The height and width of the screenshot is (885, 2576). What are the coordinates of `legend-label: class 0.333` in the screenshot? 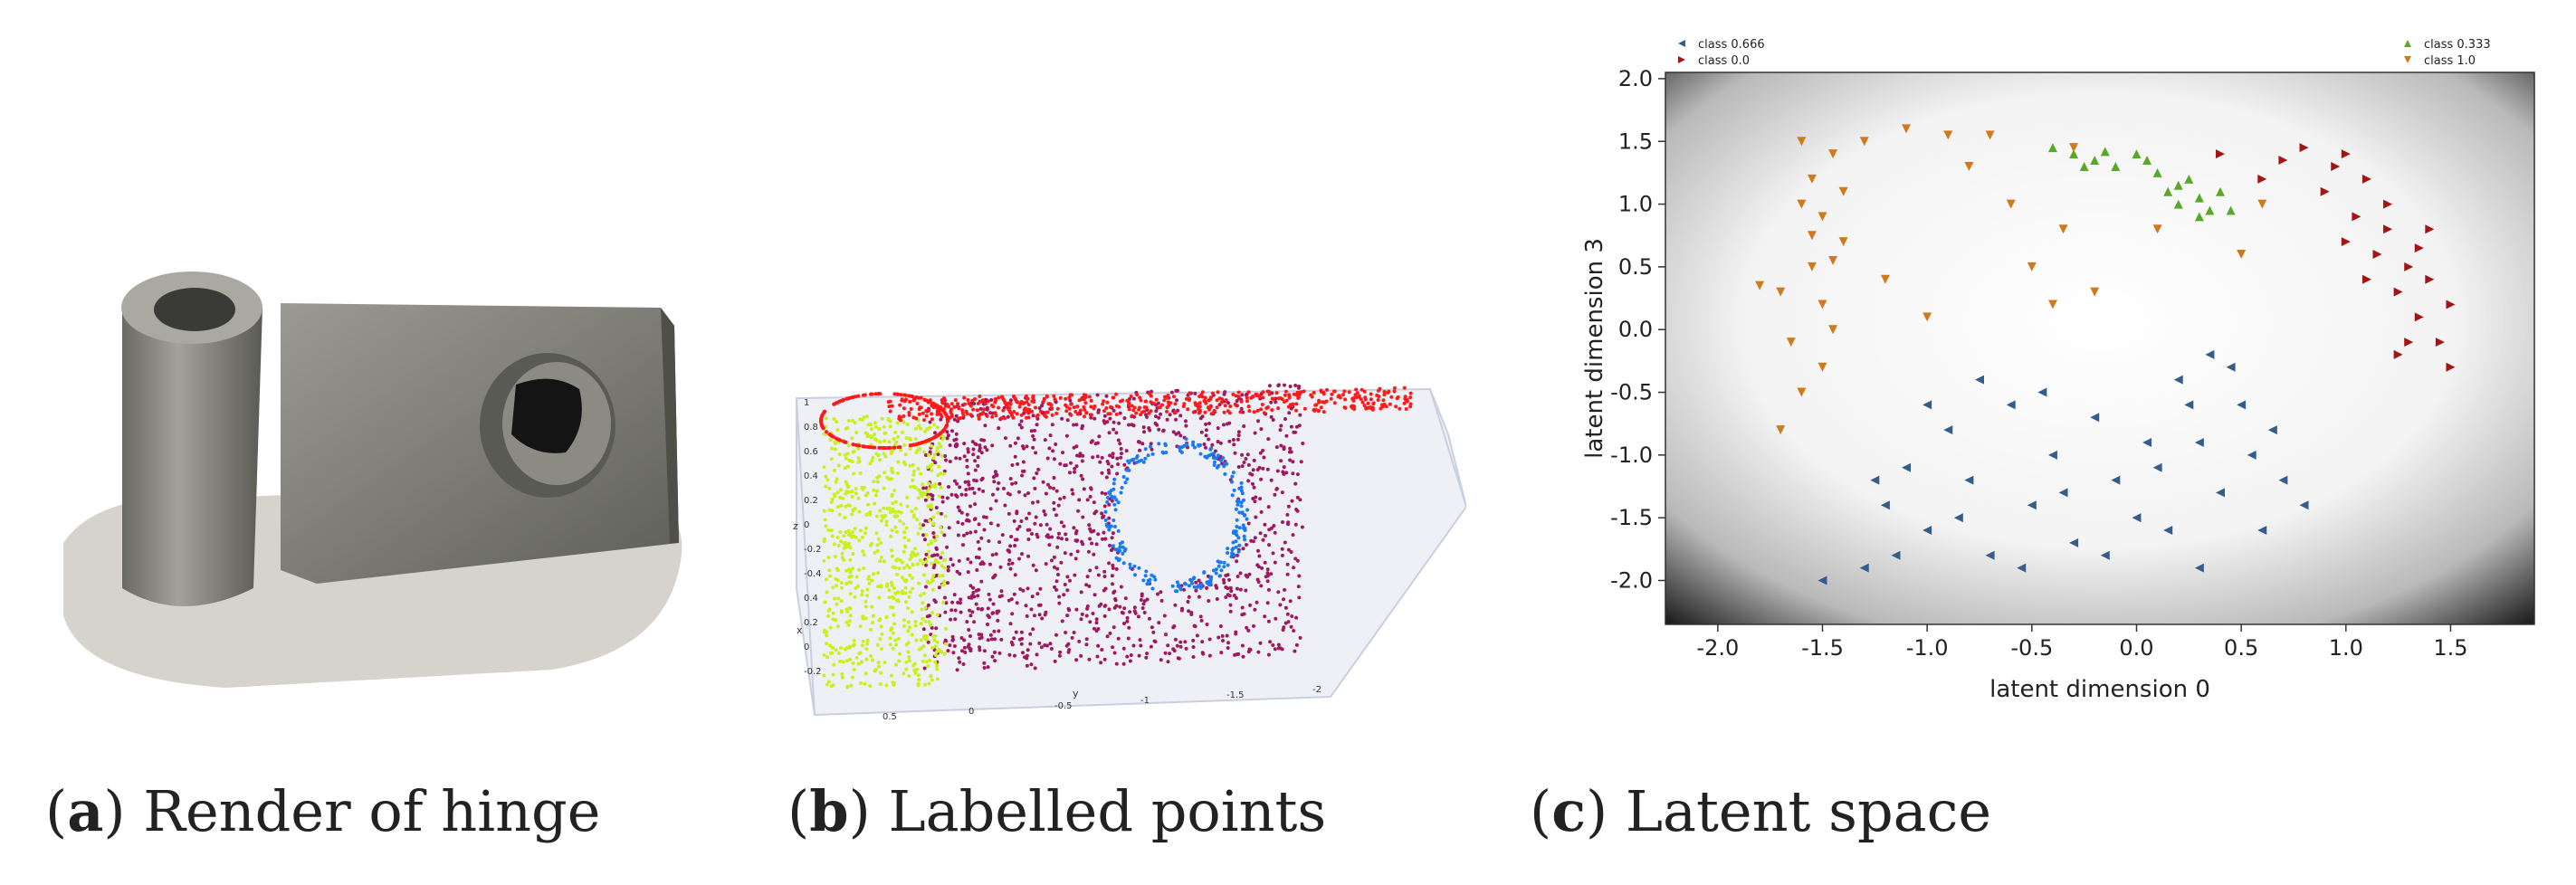 It's located at (2457, 45).